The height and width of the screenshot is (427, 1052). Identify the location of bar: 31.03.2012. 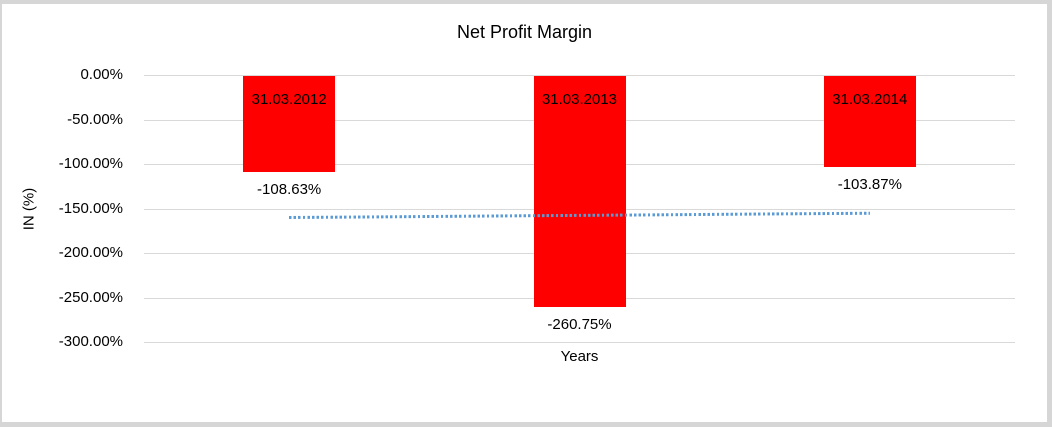
(289, 124).